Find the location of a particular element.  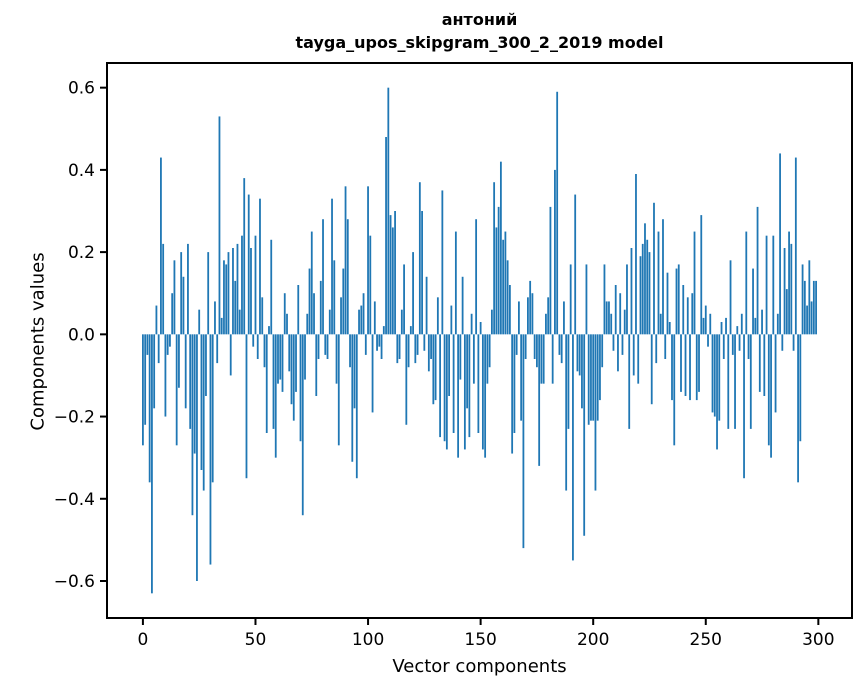

x-tick-label: 100 is located at coordinates (368, 640).